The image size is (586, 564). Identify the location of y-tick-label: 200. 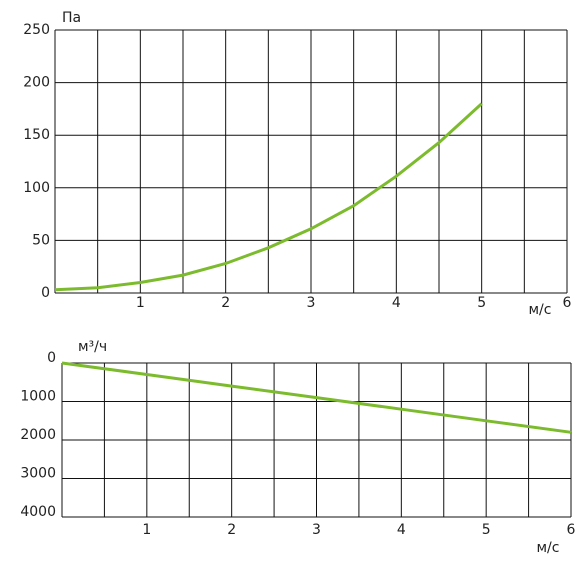
(36, 83).